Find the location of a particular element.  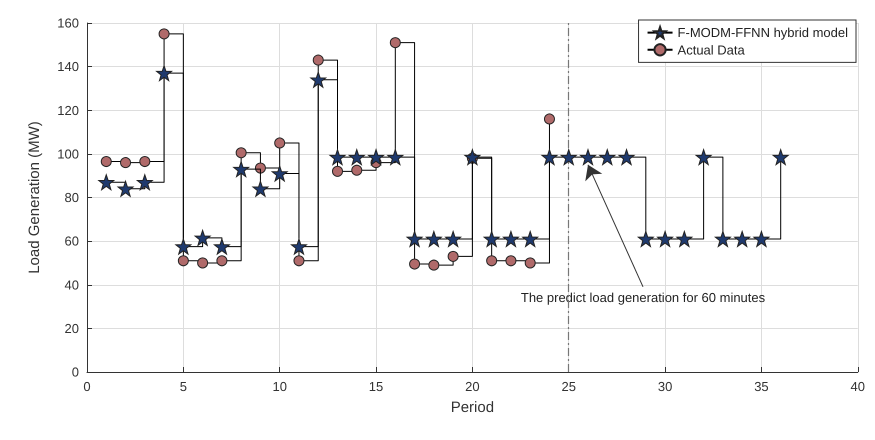

y-tick-label: 60 is located at coordinates (71, 241).